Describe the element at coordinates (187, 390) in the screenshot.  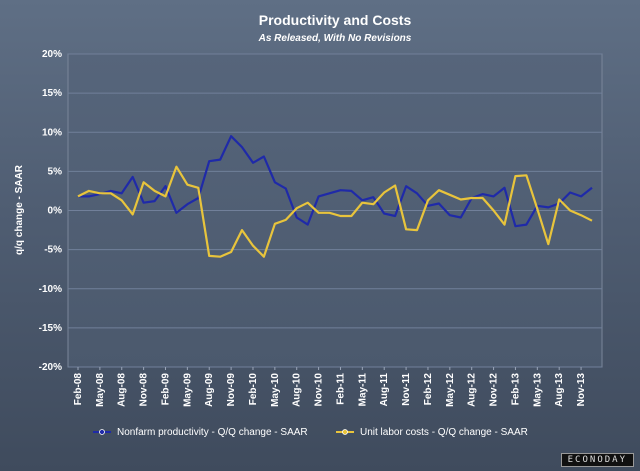
I see `x-tick-label: May-09` at that location.